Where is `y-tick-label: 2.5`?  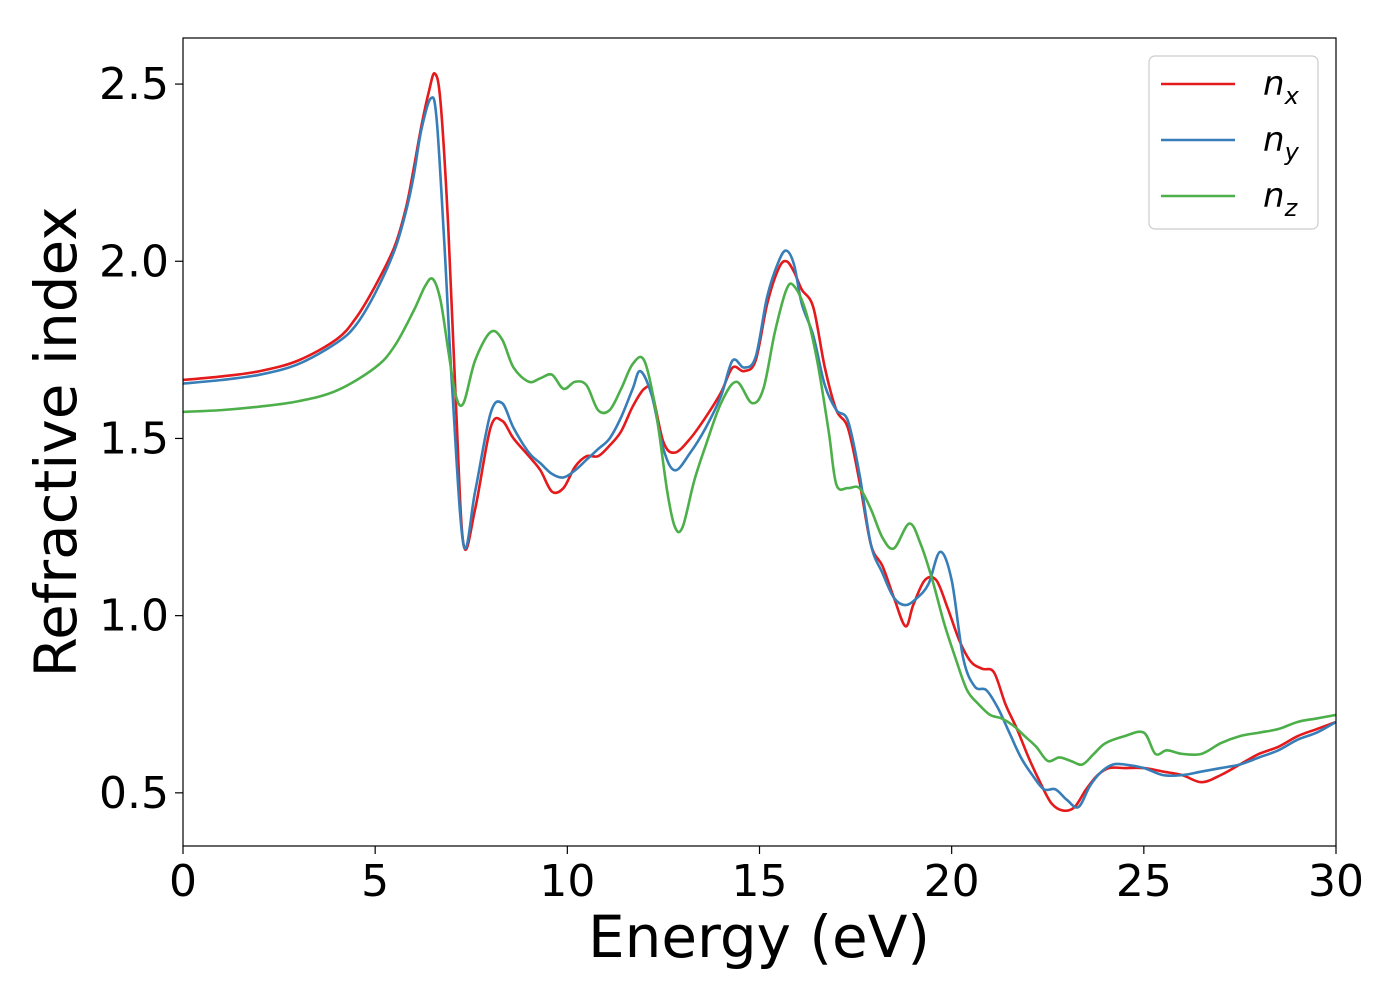
y-tick-label: 2.5 is located at coordinates (134, 84).